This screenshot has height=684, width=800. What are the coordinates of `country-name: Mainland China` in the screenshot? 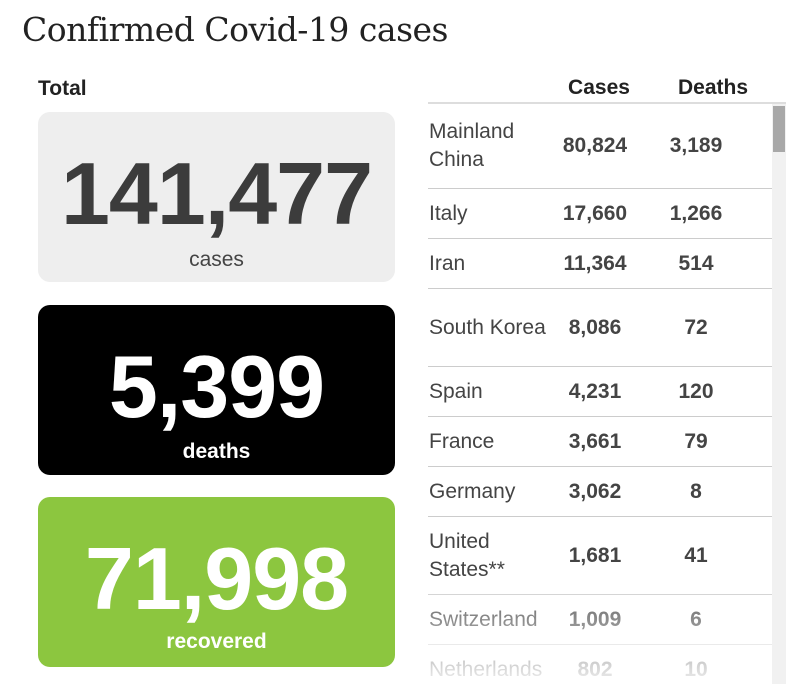 It's located at (472, 145).